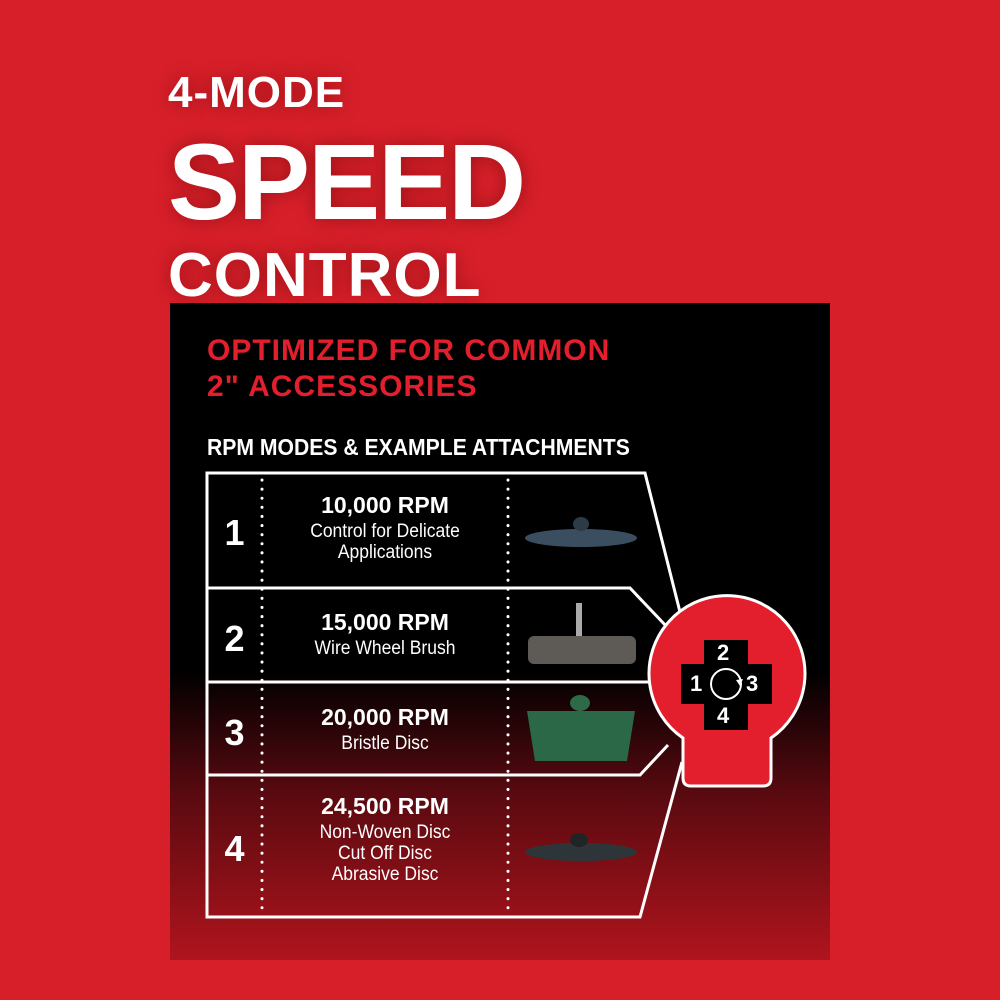  What do you see at coordinates (385, 875) in the screenshot?
I see `mode-desc: Abrasive Disc` at bounding box center [385, 875].